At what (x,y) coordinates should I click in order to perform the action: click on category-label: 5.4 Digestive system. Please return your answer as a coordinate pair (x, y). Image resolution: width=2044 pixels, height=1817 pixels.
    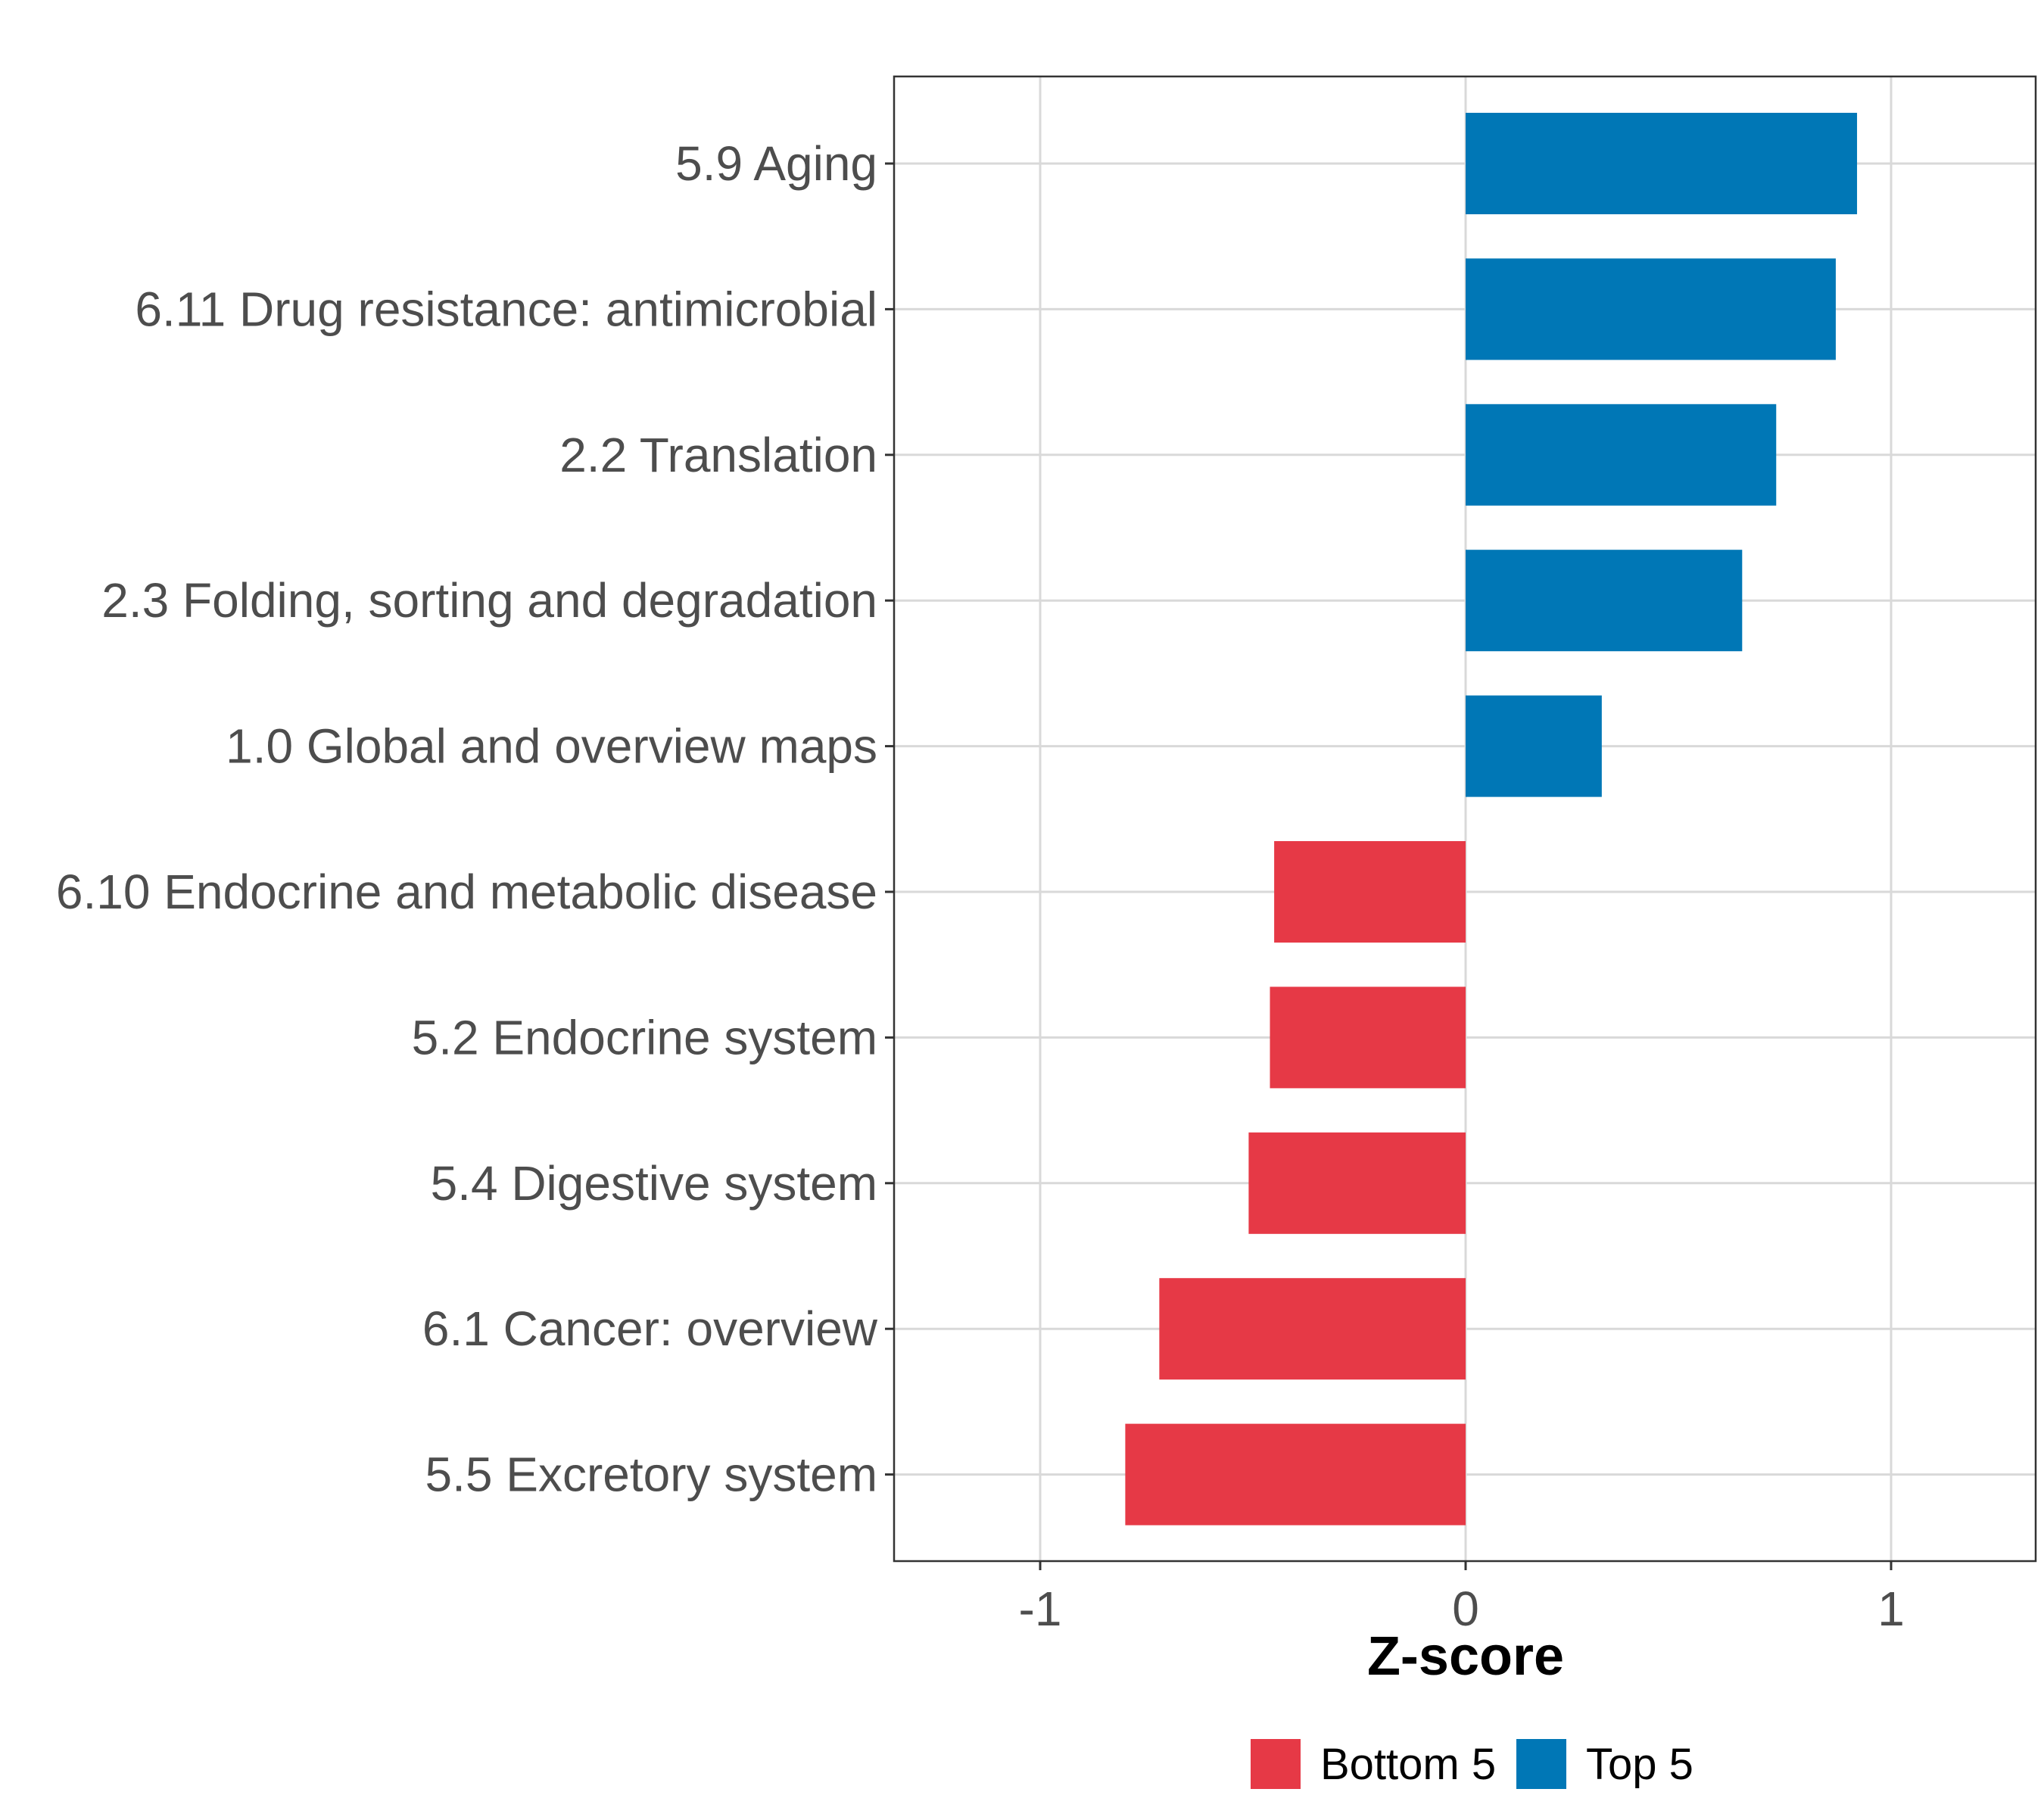
    Looking at the image, I should click on (654, 1183).